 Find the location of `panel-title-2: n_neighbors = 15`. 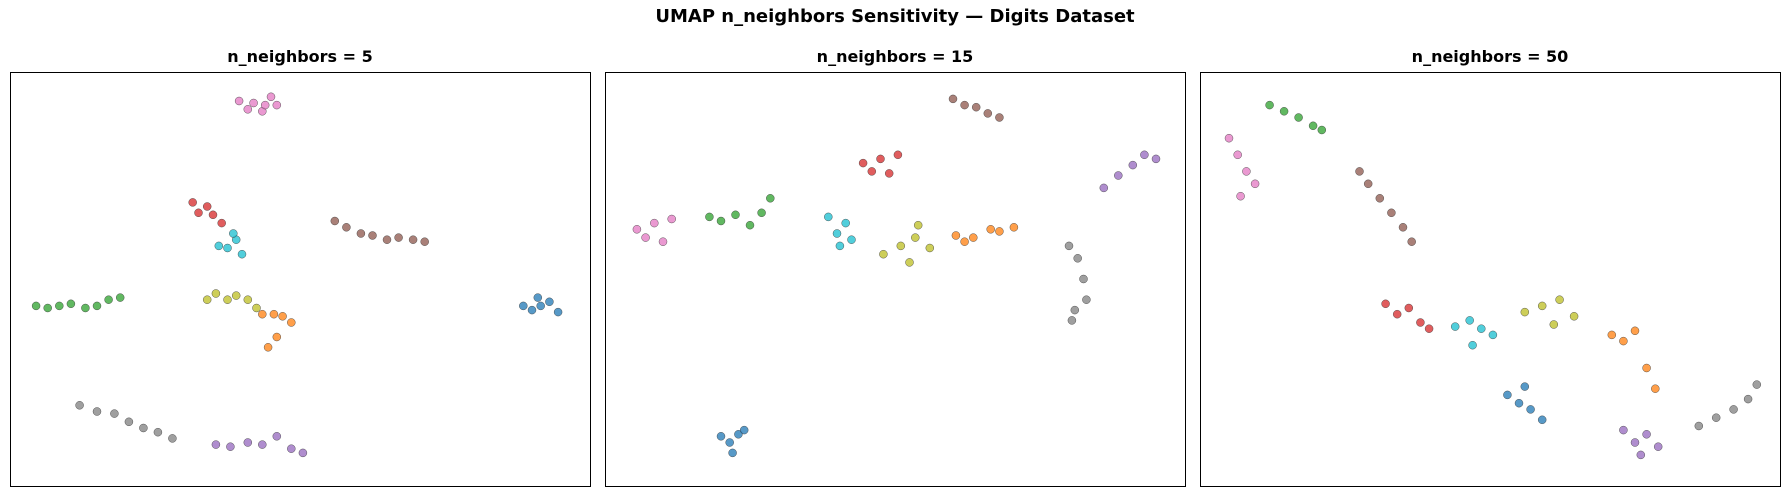

panel-title-2: n_neighbors = 15 is located at coordinates (895, 56).